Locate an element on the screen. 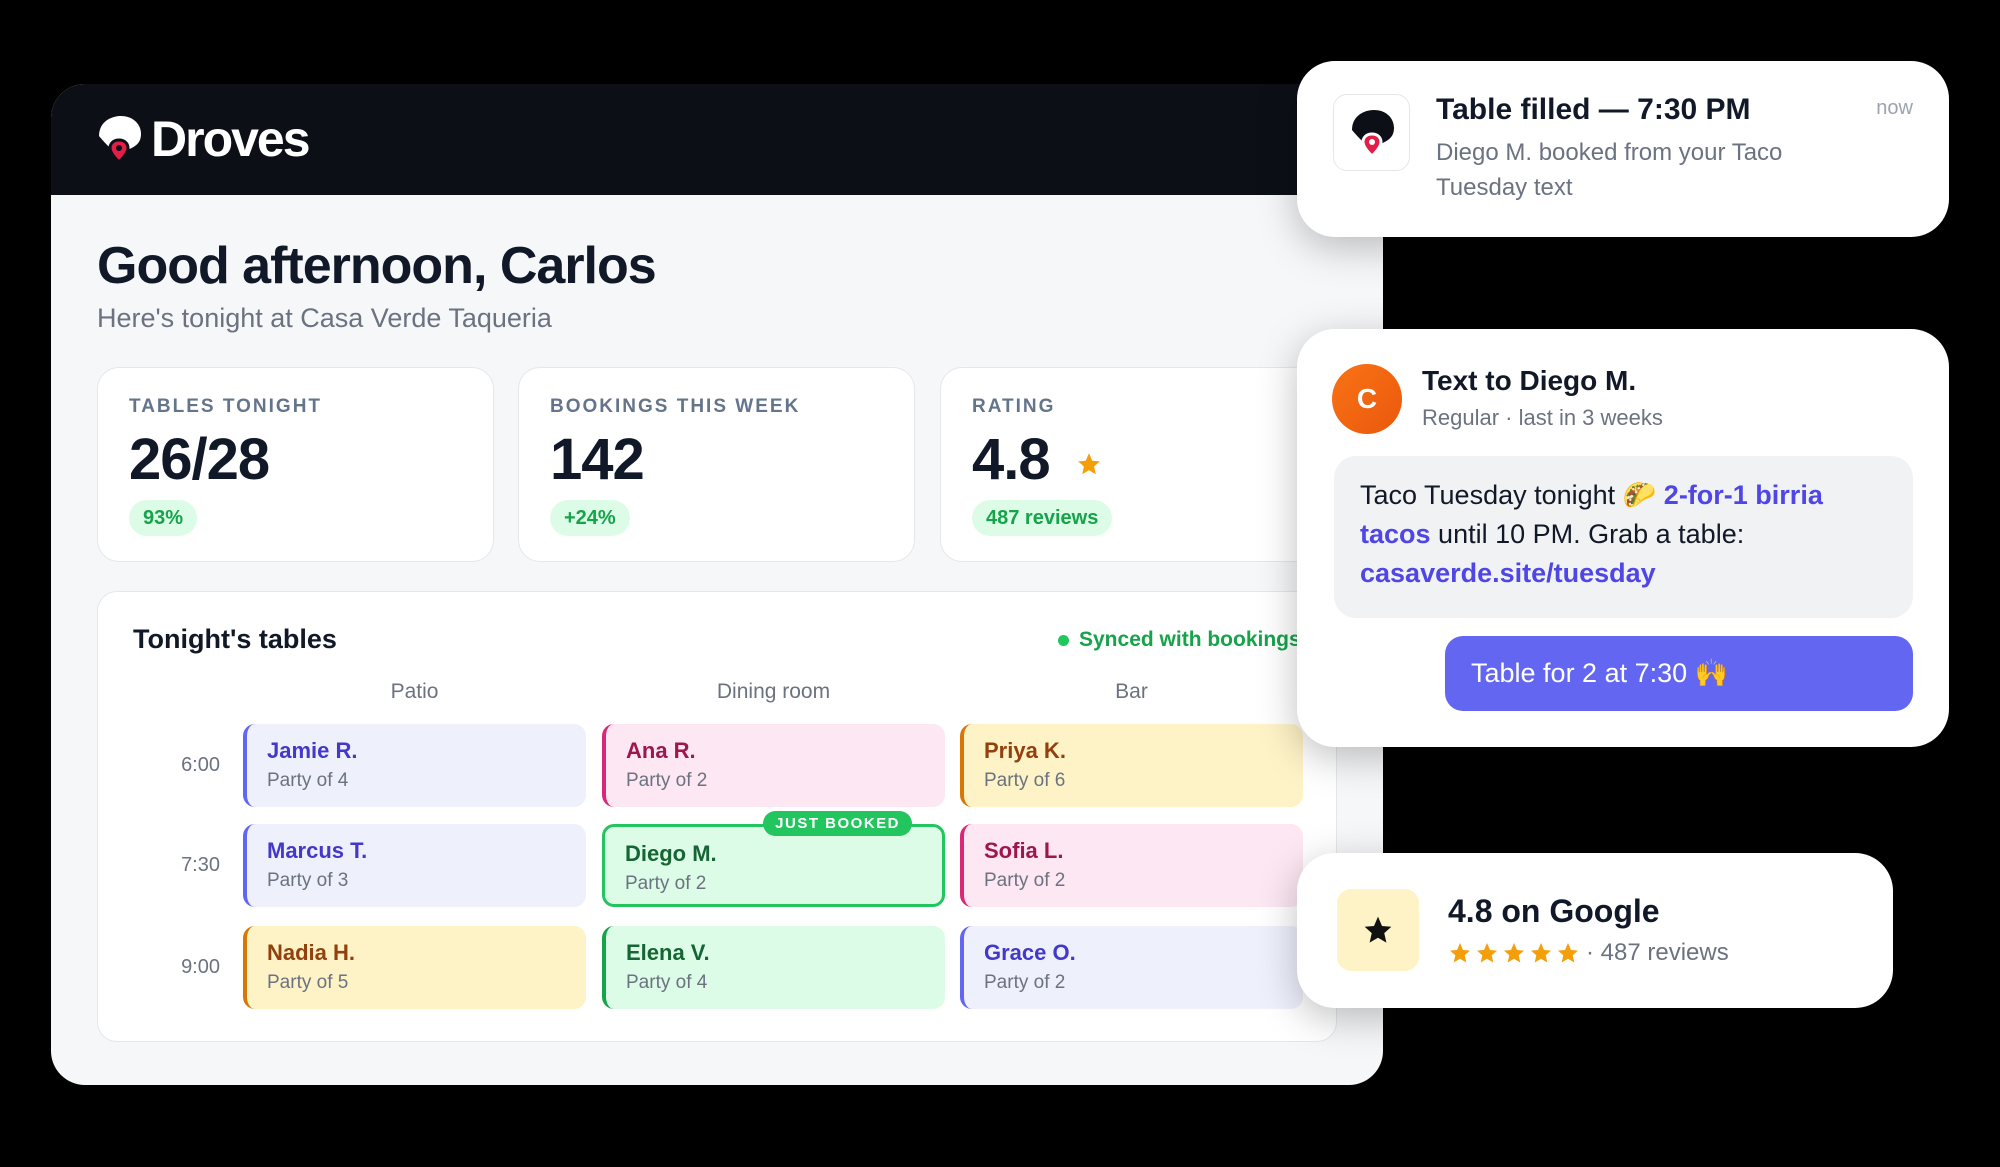  review-row: · 487 reviews is located at coordinates (1588, 953).